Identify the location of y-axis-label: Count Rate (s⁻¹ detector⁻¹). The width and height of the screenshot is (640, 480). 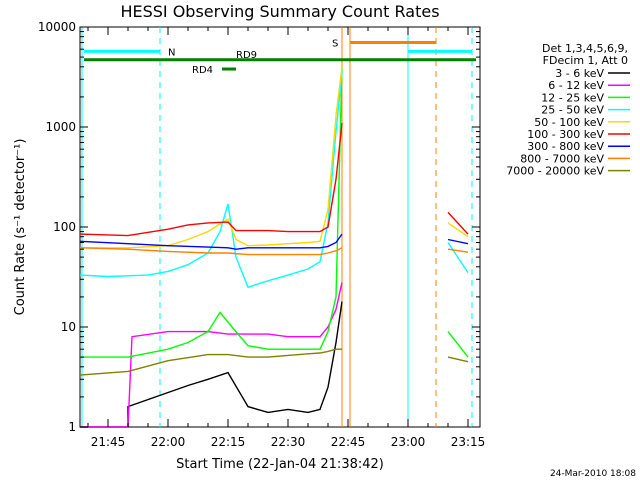
(20, 227).